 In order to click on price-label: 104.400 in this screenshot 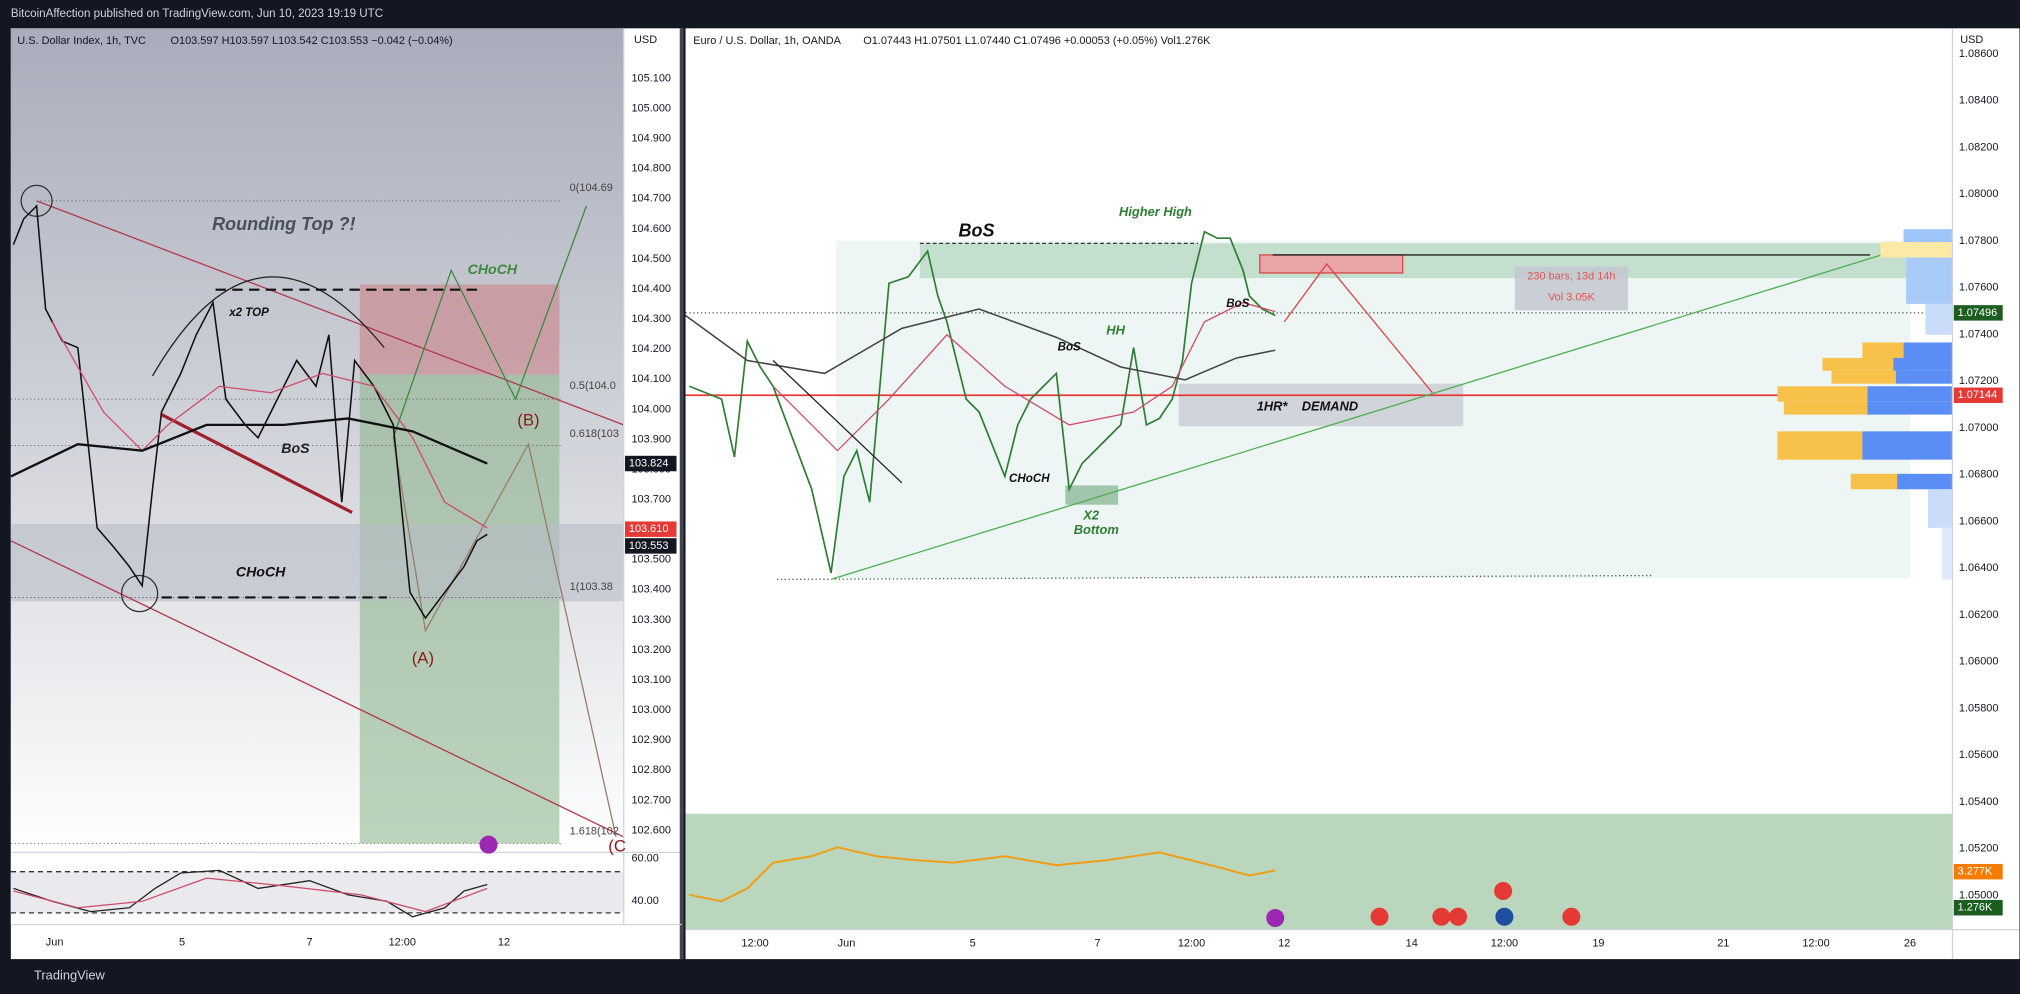, I will do `click(651, 289)`.